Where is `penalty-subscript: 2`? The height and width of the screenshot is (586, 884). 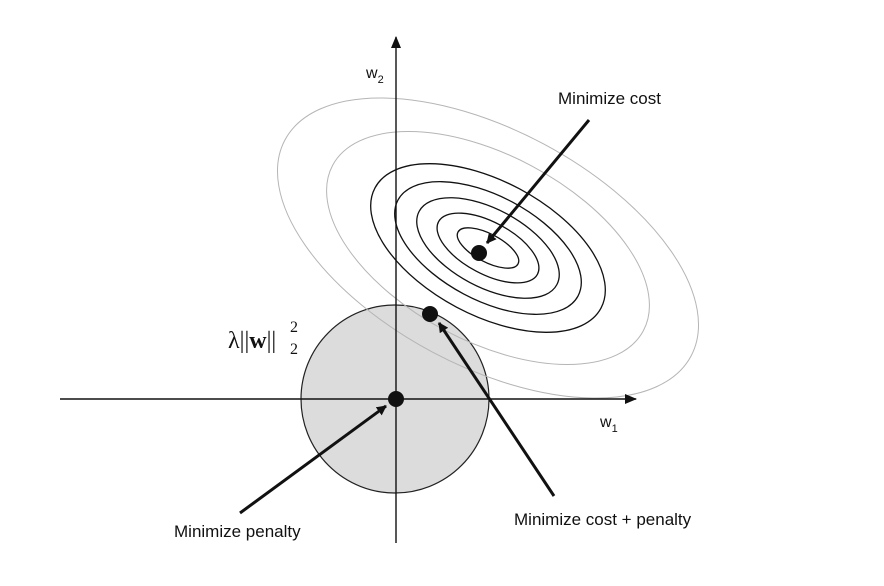
penalty-subscript: 2 is located at coordinates (294, 349).